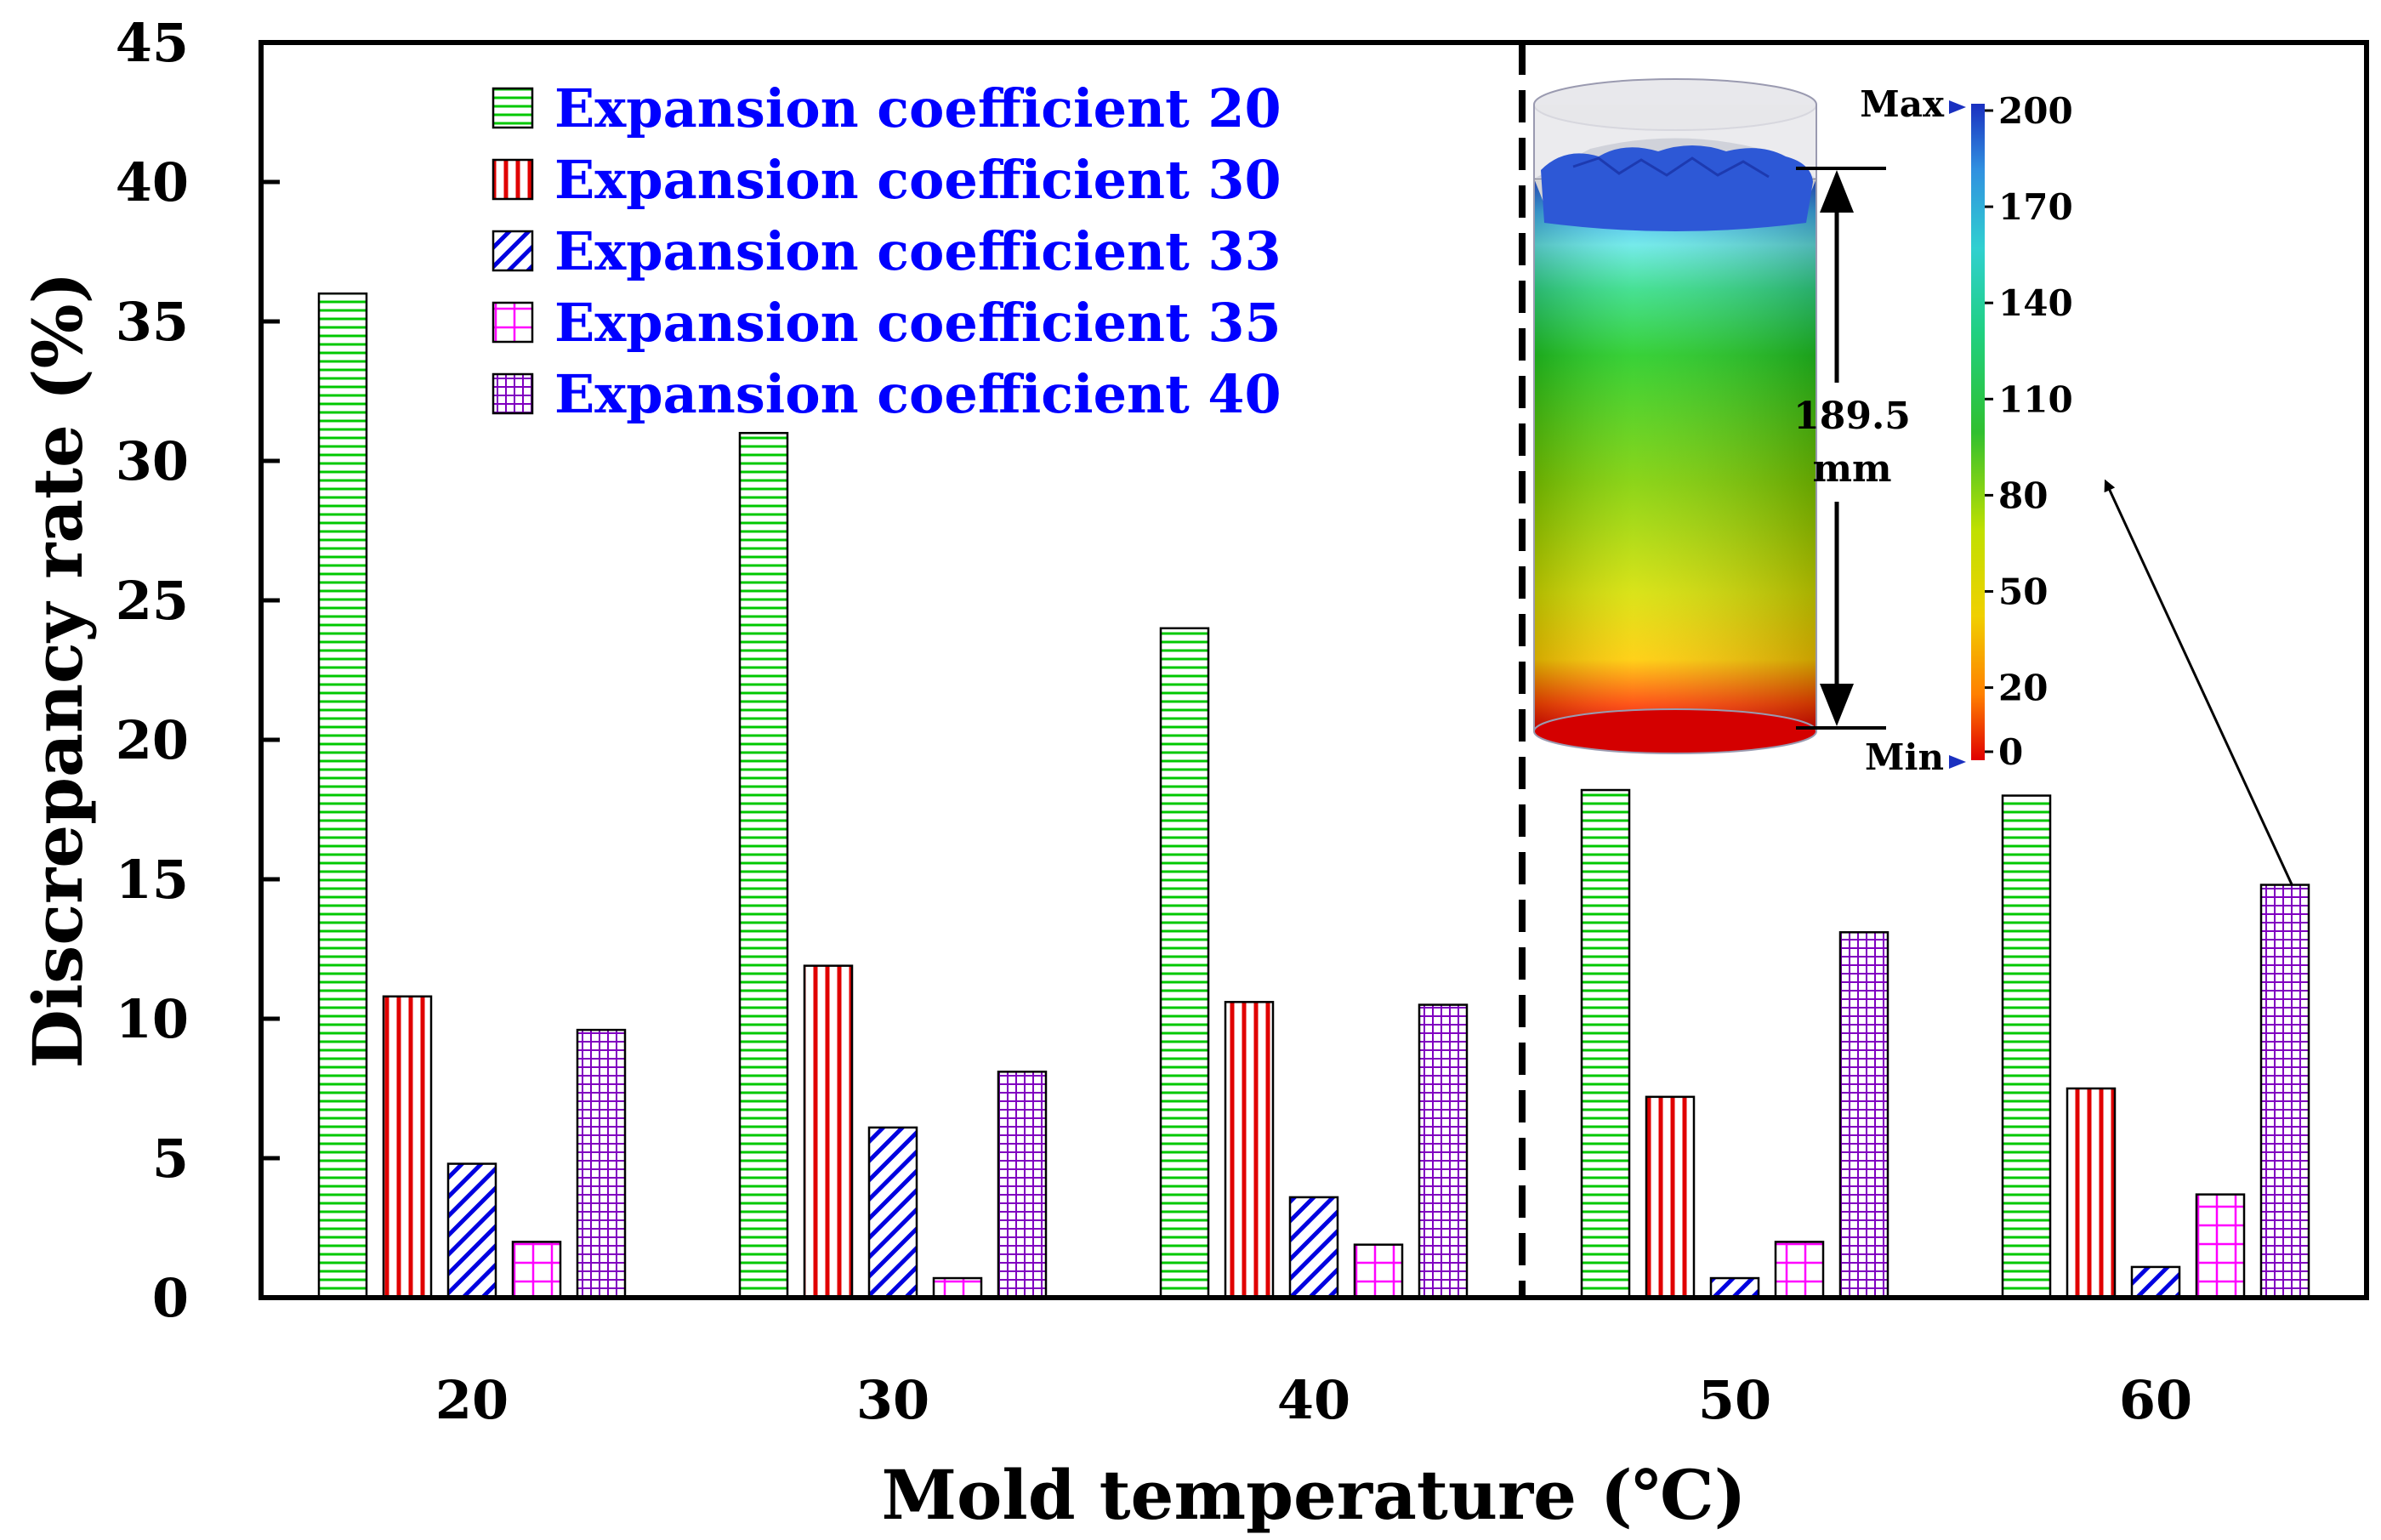 Image resolution: width=2381 pixels, height=1540 pixels. Describe the element at coordinates (917, 180) in the screenshot. I see `legend-label: Expansion coefficient 30` at that location.